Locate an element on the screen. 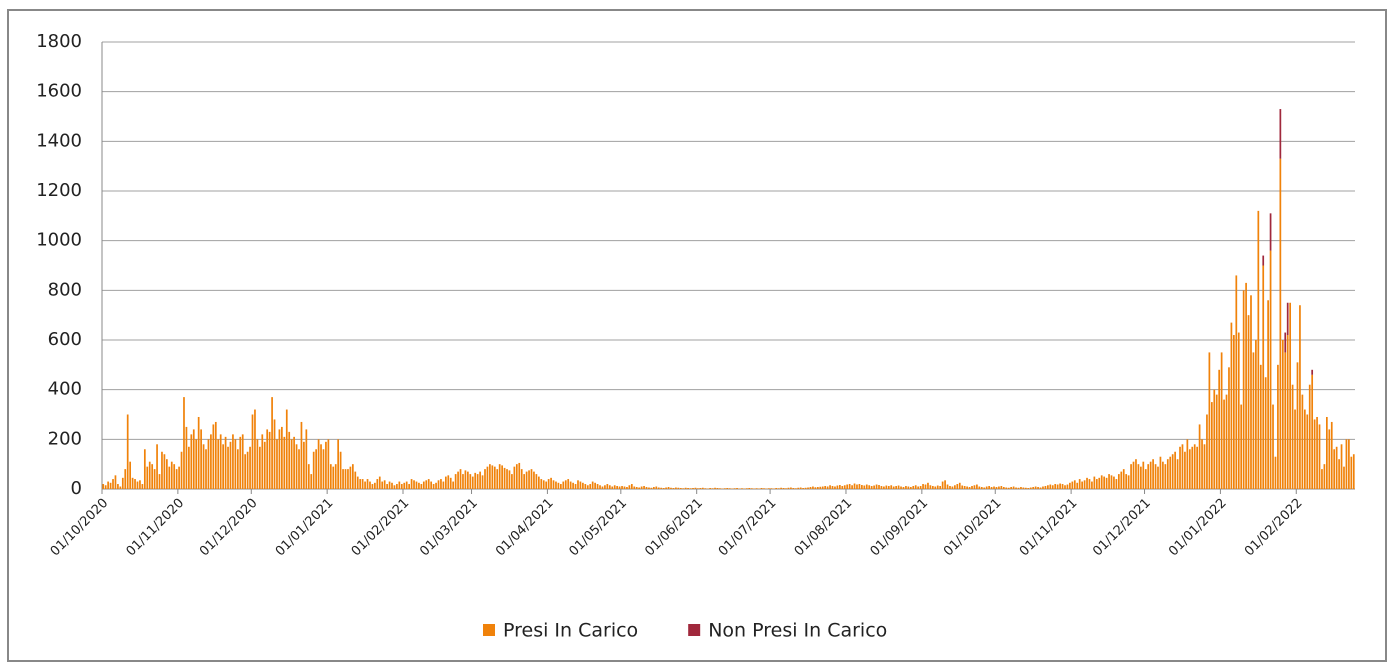 Image resolution: width=1394 pixels, height=669 pixels. y-tick-label: 0 is located at coordinates (76, 488).